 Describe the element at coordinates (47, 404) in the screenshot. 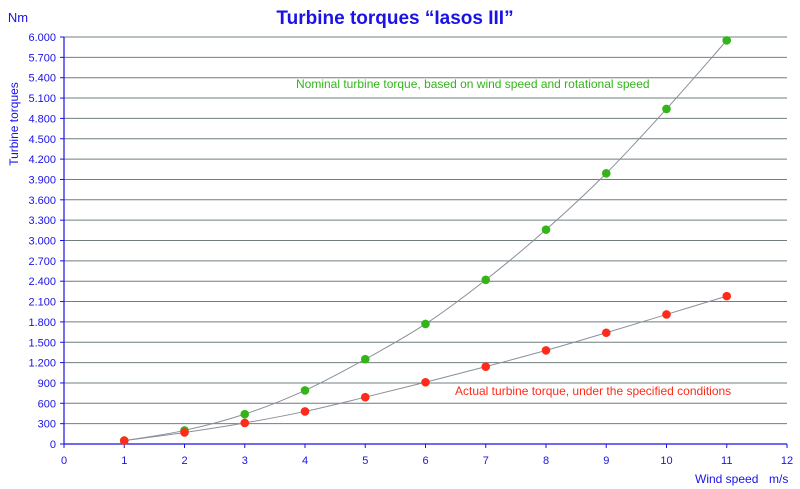

I see `y-tick-label: 600` at that location.